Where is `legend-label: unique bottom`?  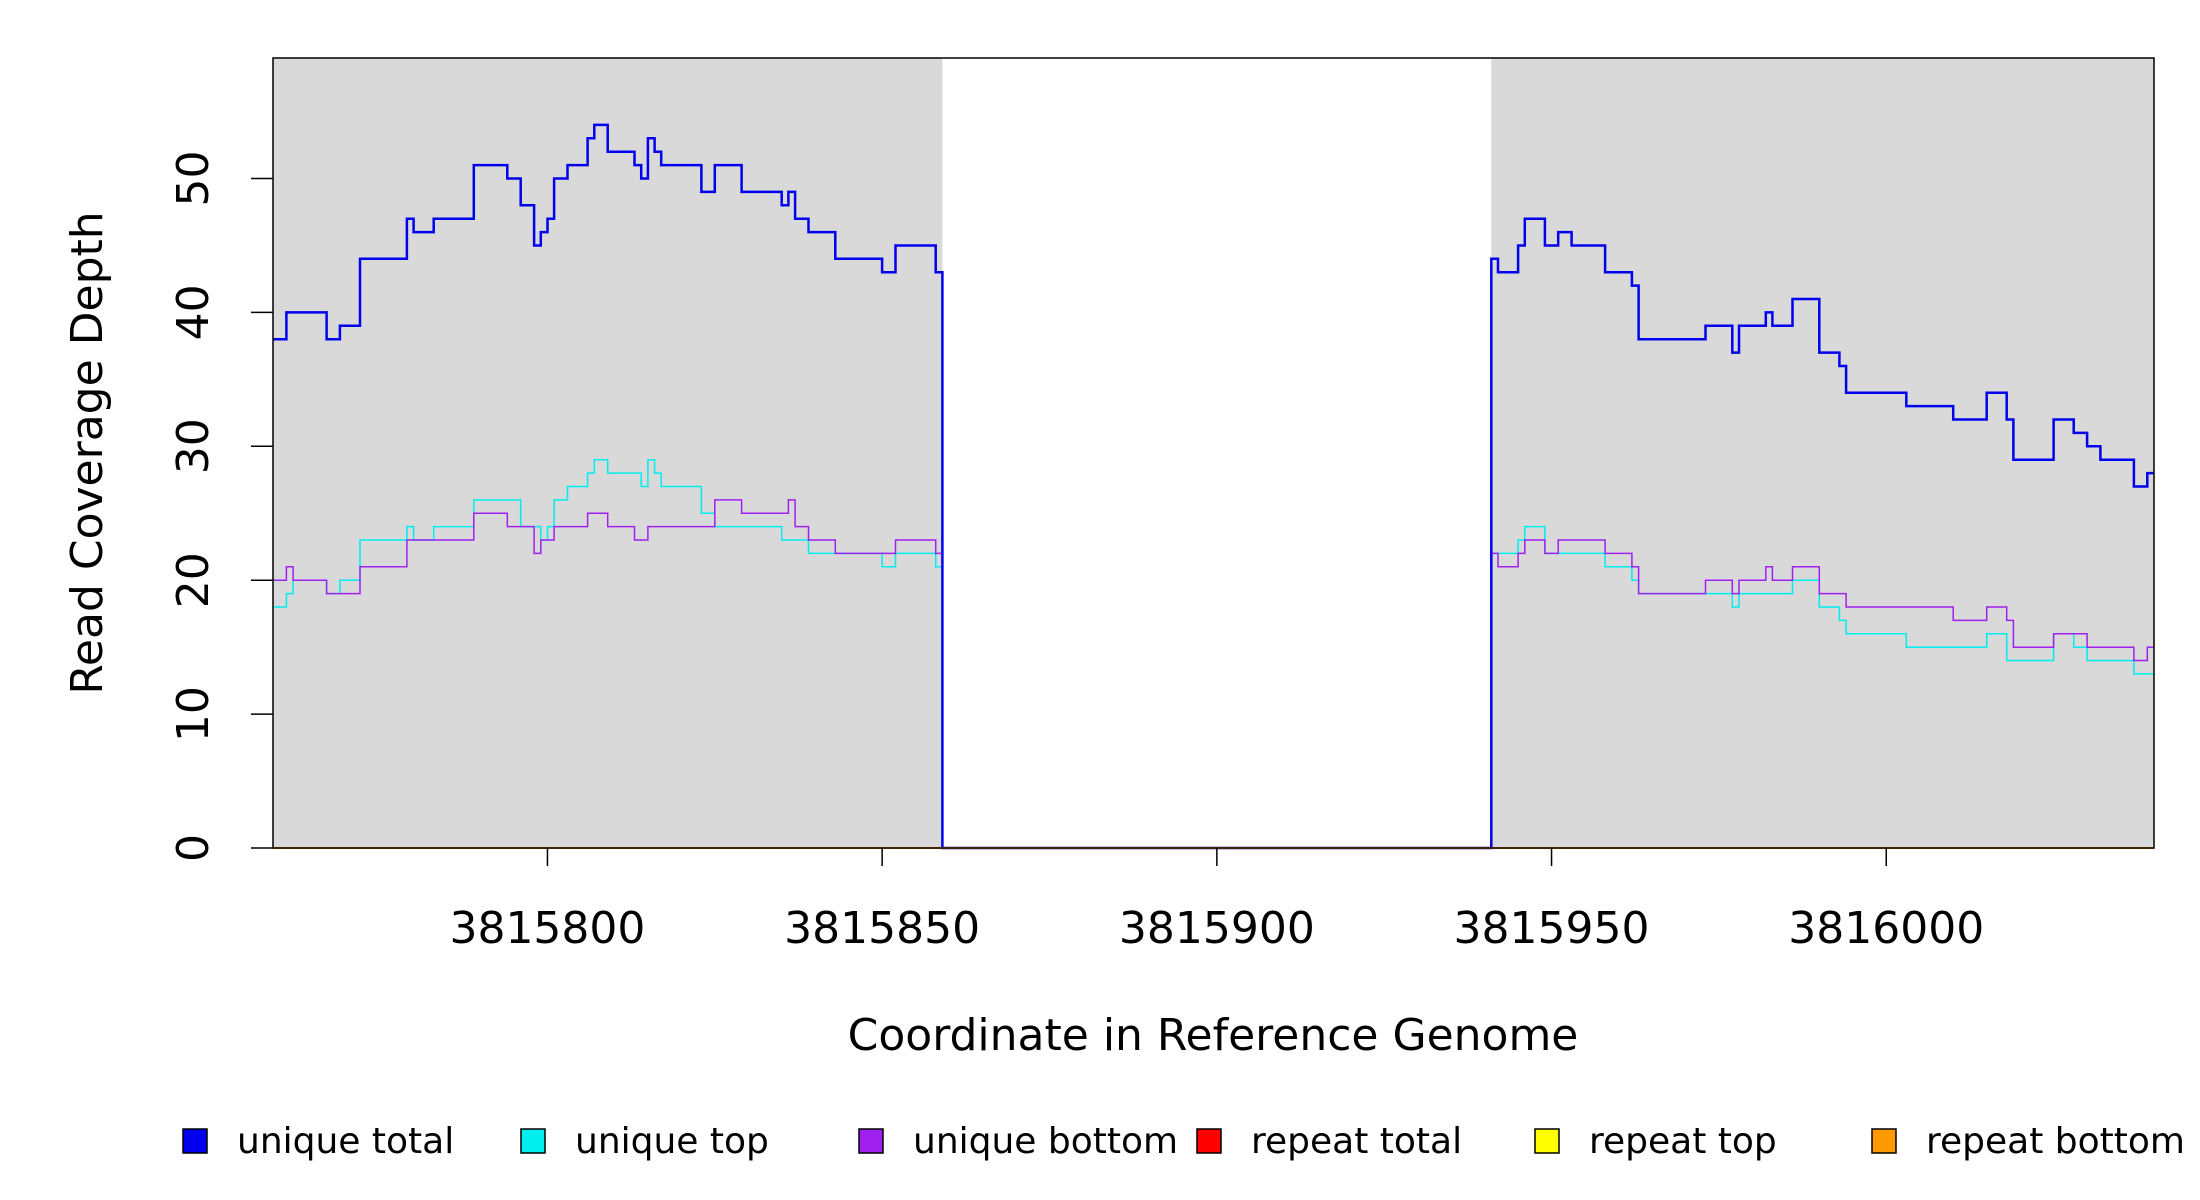
legend-label: unique bottom is located at coordinates (1045, 1141).